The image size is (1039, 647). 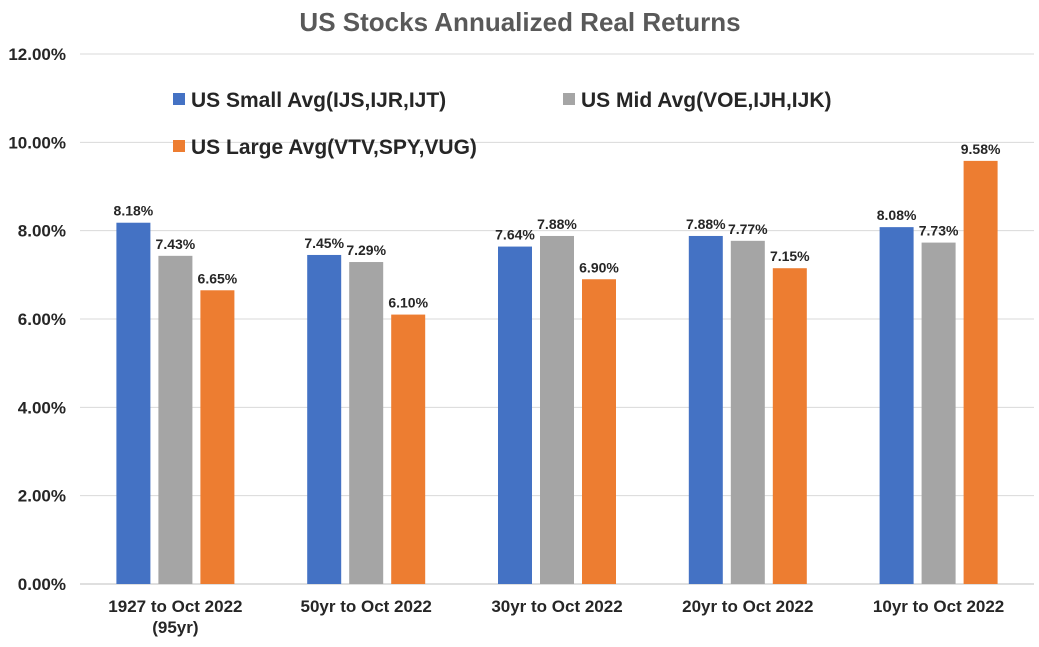 What do you see at coordinates (318, 100) in the screenshot?
I see `legend-label: US Small Avg(IJS,IJR,IJT)` at bounding box center [318, 100].